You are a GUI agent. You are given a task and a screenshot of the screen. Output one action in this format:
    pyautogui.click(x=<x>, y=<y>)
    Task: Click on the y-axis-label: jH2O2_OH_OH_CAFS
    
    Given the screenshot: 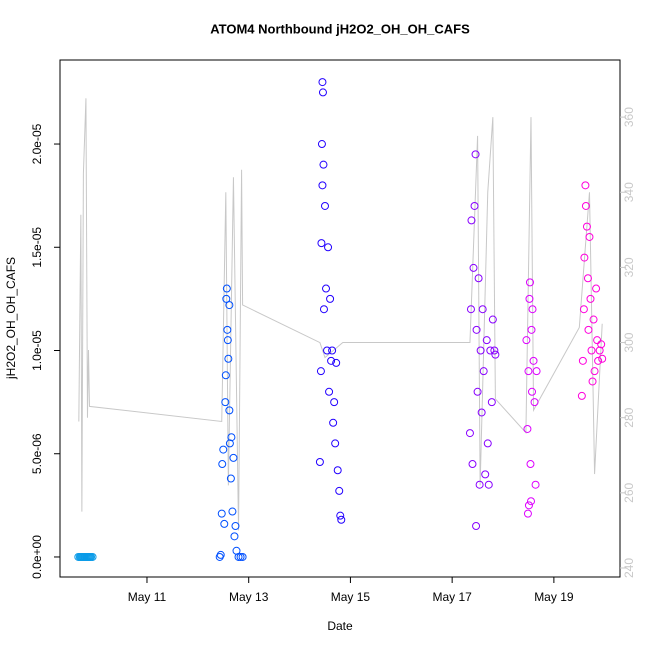 What is the action you would take?
    pyautogui.click(x=11, y=318)
    